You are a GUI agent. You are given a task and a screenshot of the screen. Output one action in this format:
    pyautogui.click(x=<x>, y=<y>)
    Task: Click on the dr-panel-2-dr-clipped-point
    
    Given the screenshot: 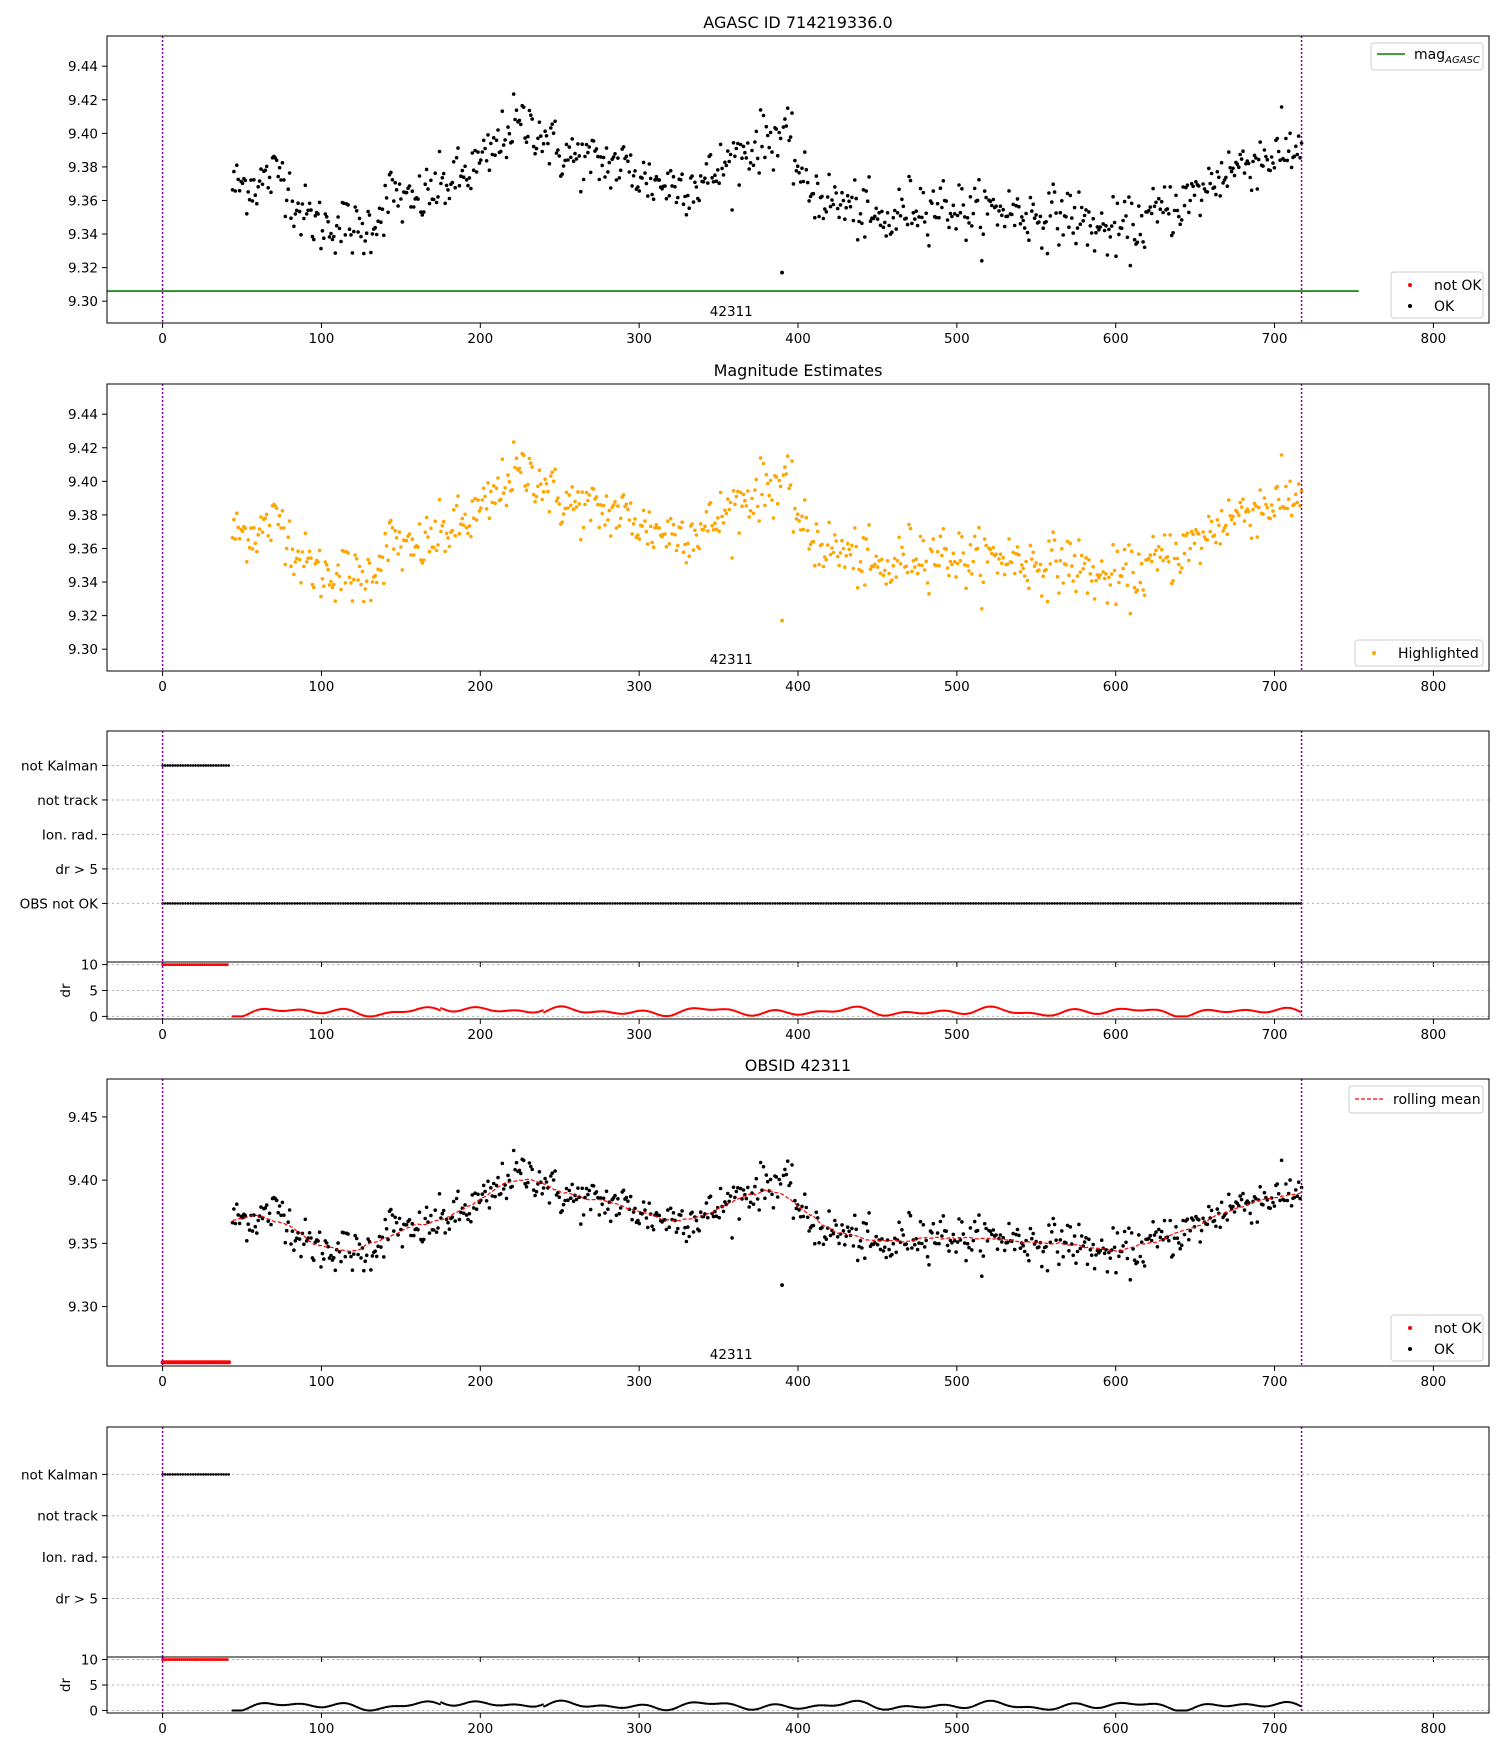 What is the action you would take?
    pyautogui.click(x=227, y=1659)
    